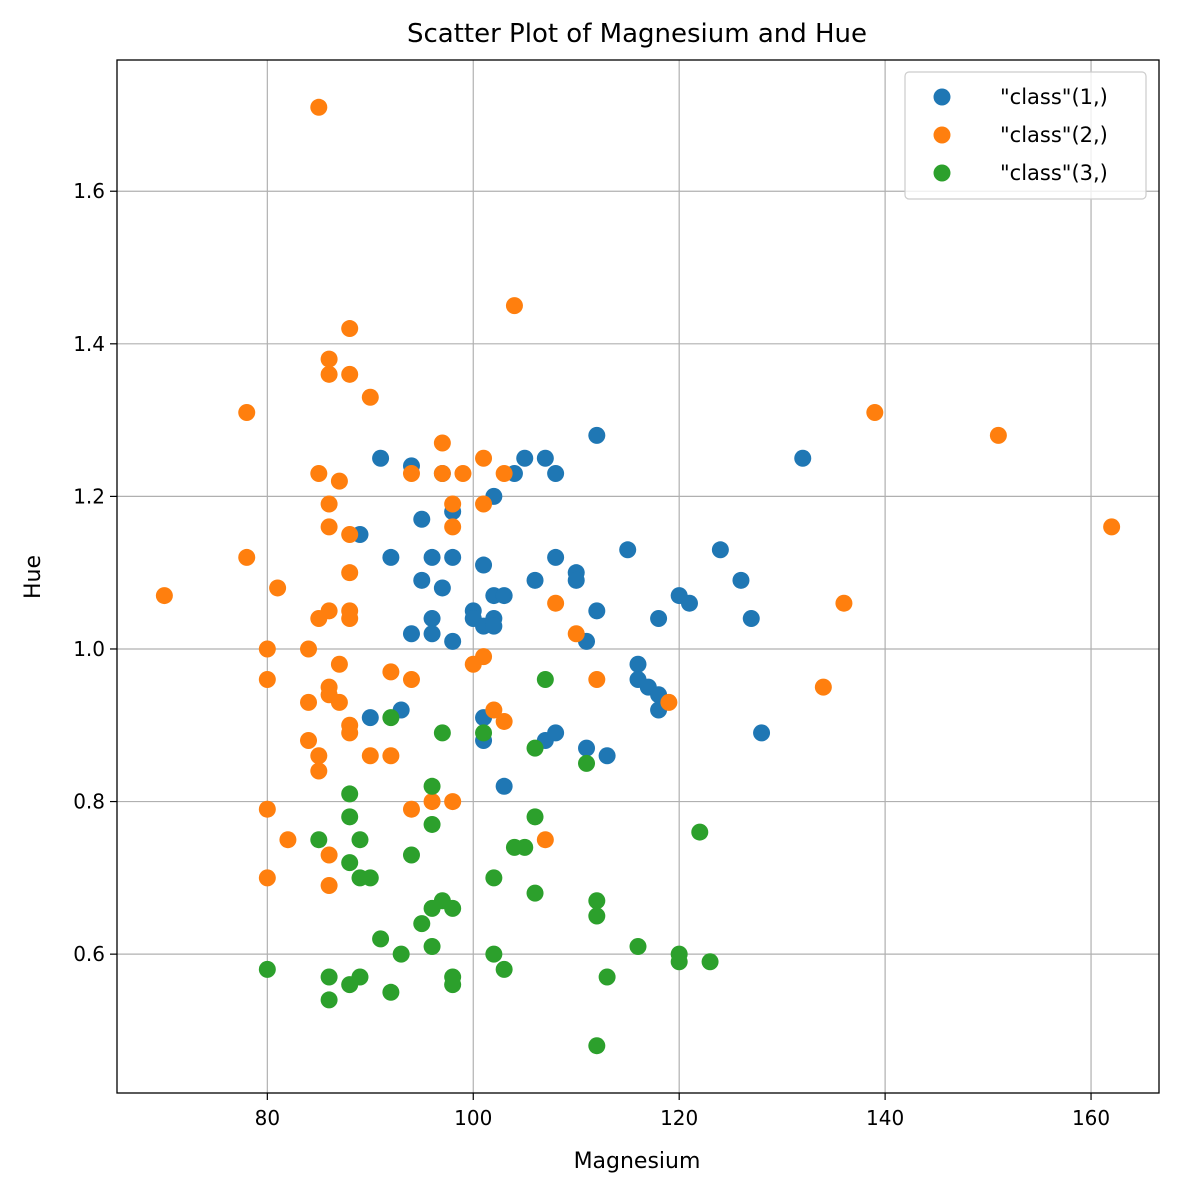  What do you see at coordinates (1054, 173) in the screenshot?
I see `legend-label-class-3: "class"(3,)` at bounding box center [1054, 173].